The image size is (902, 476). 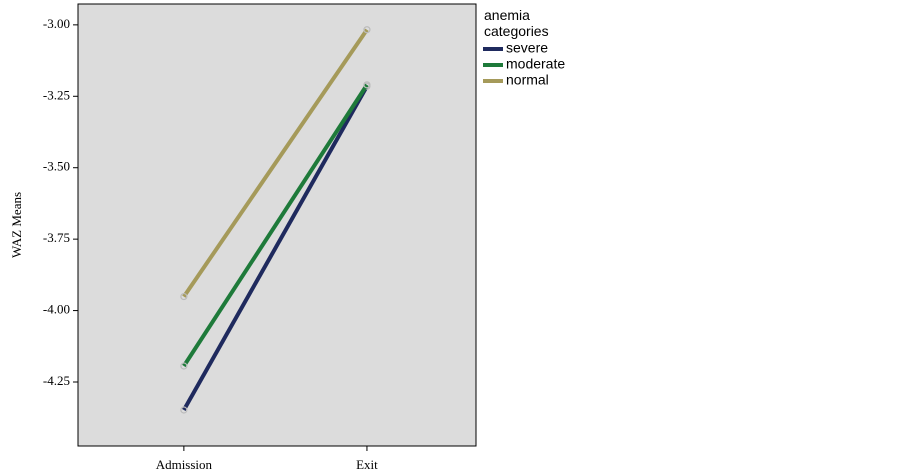 I want to click on y-tick-label: -4.25, so click(x=56, y=380).